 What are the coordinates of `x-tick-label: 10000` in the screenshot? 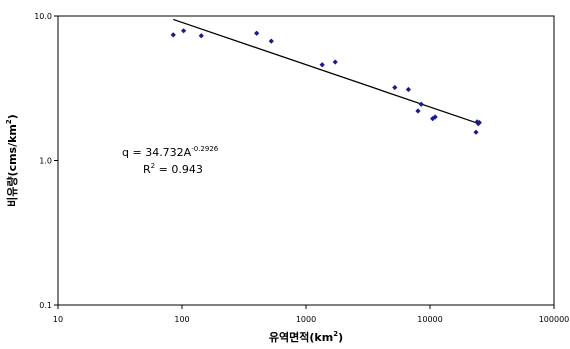 It's located at (429, 319).